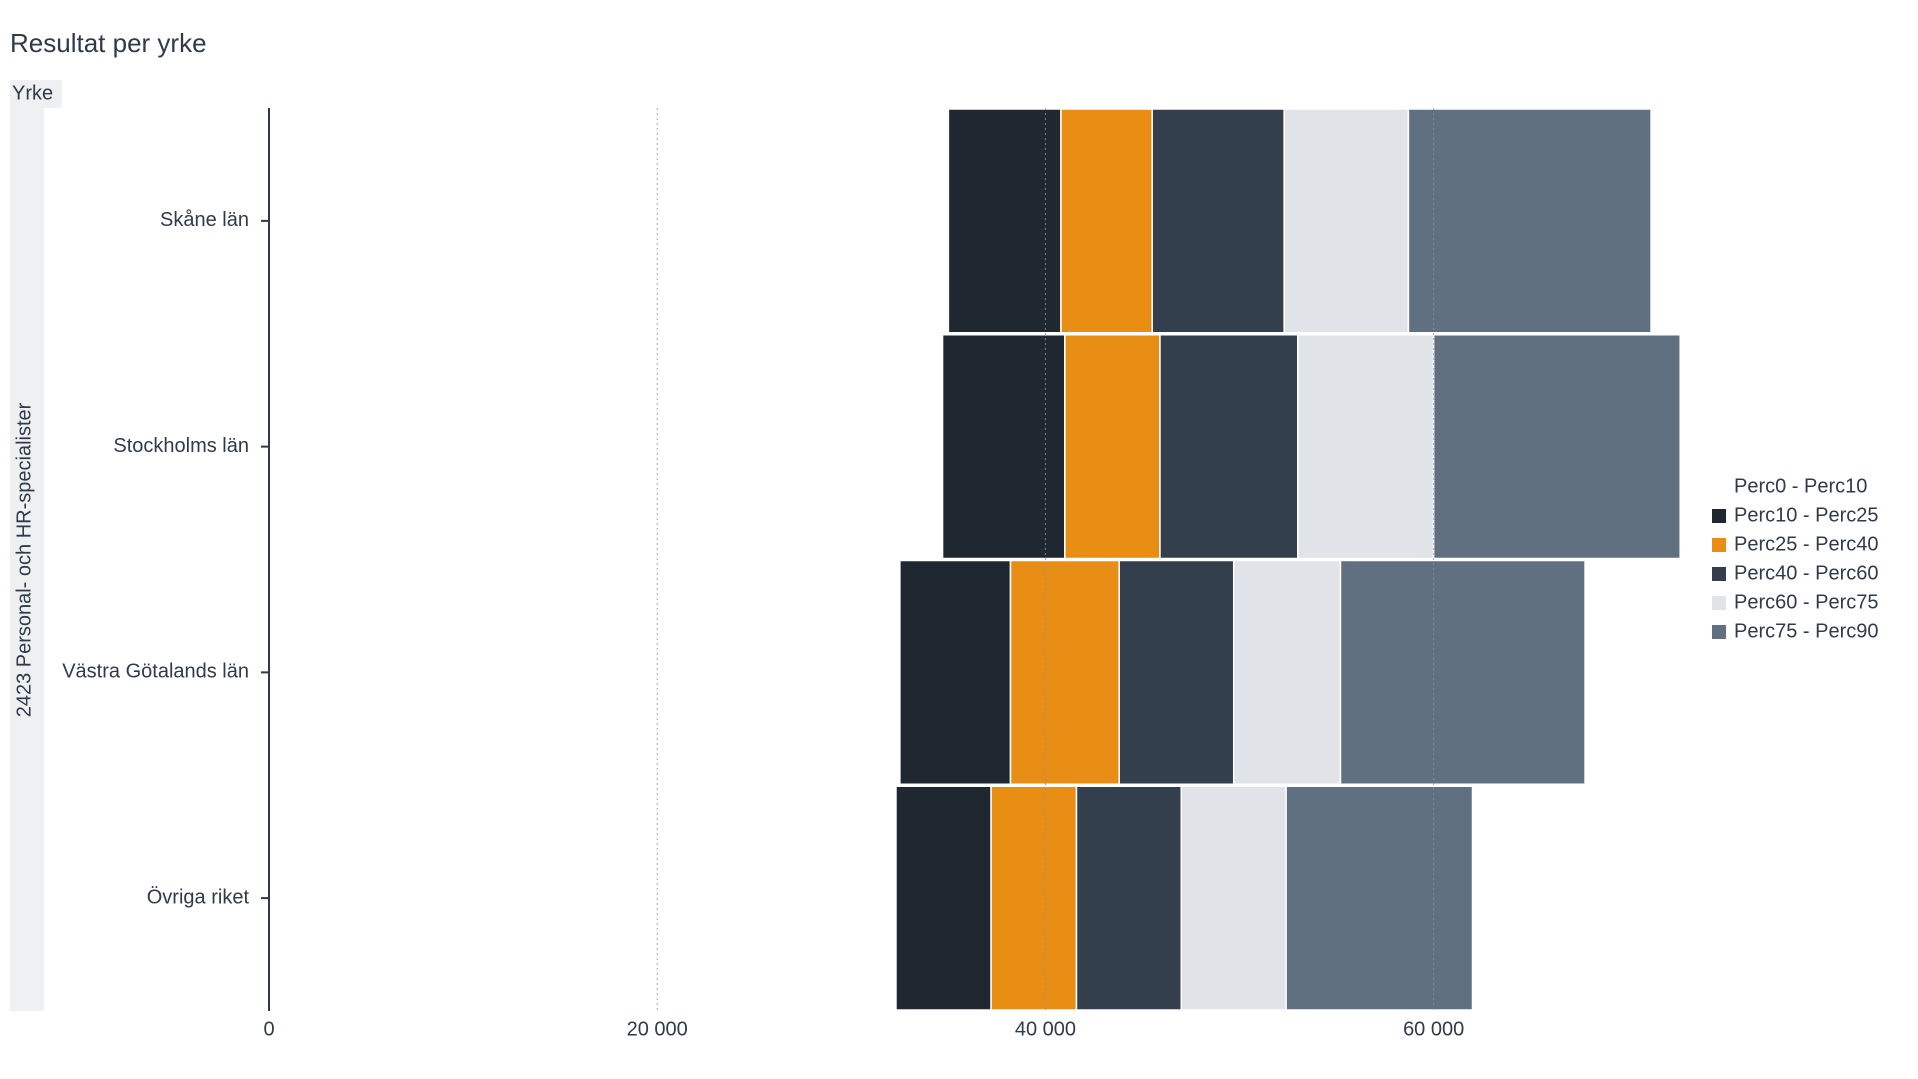 The height and width of the screenshot is (1079, 1918). I want to click on y-tick-label: Övriga riket, so click(198, 897).